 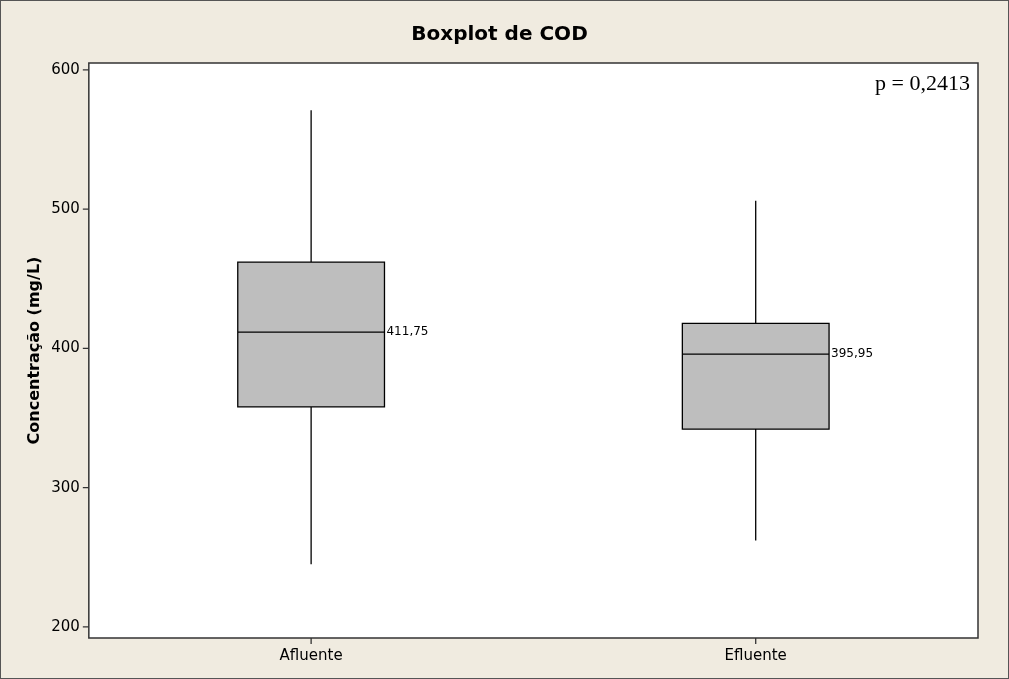 I want to click on y-tick-label: 600, so click(x=65, y=68).